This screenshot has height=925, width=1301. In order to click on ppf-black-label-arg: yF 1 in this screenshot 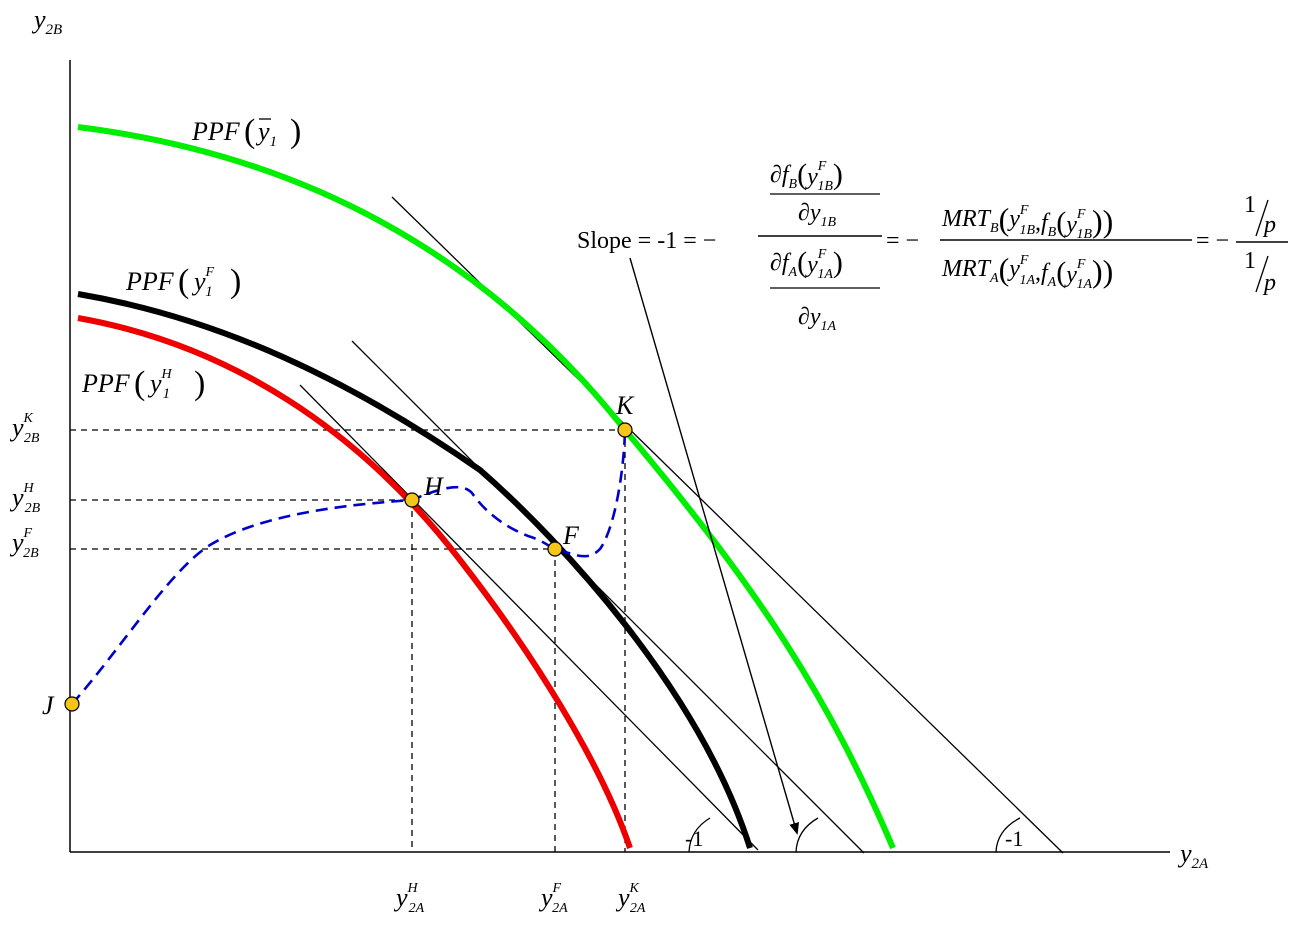, I will do `click(203, 282)`.